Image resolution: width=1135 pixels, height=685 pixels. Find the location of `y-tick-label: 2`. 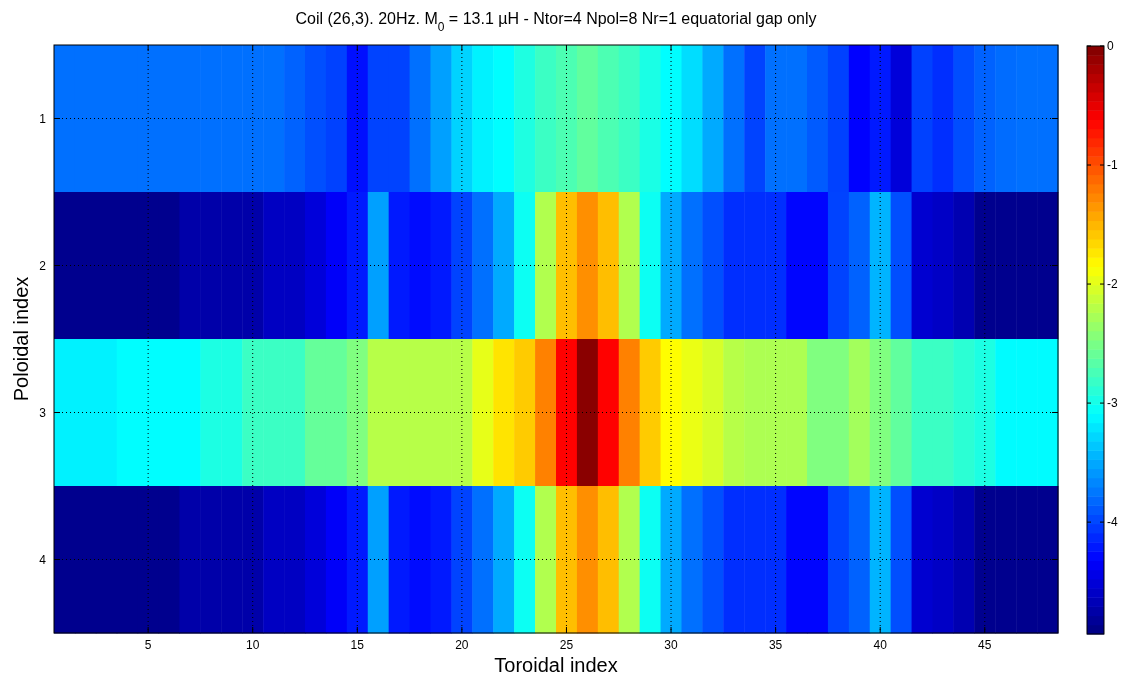

y-tick-label: 2 is located at coordinates (43, 265).